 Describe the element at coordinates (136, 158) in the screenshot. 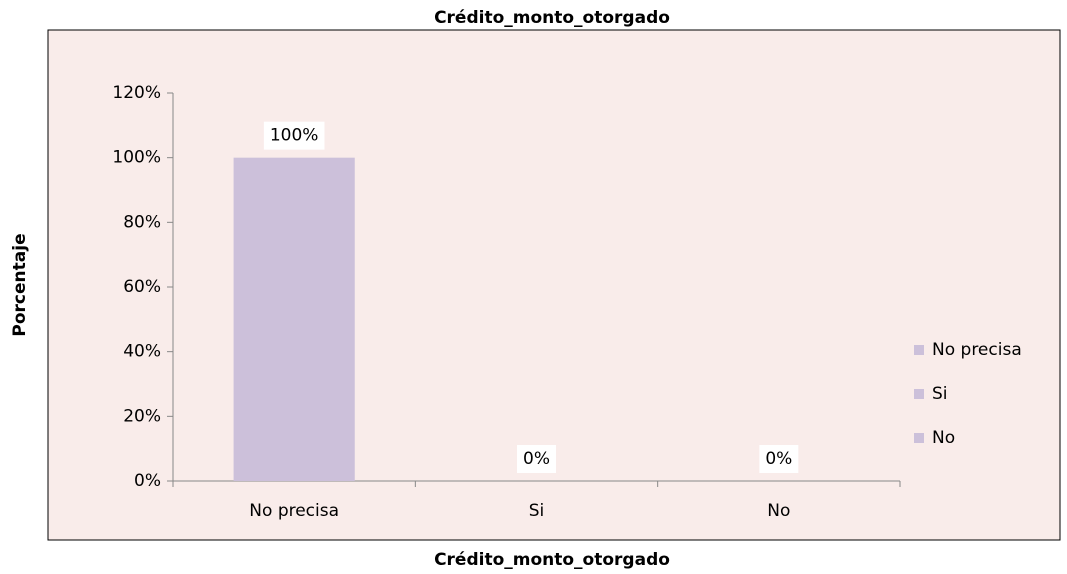

I see `y-tick-label: 100%` at that location.